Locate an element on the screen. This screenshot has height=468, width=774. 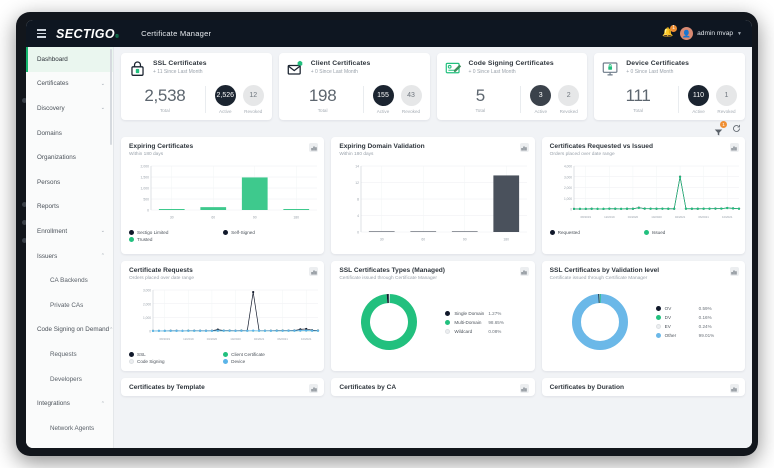
stat-body: 5 Total 3 Active 2 Revoked is located at coordinates (512, 99).